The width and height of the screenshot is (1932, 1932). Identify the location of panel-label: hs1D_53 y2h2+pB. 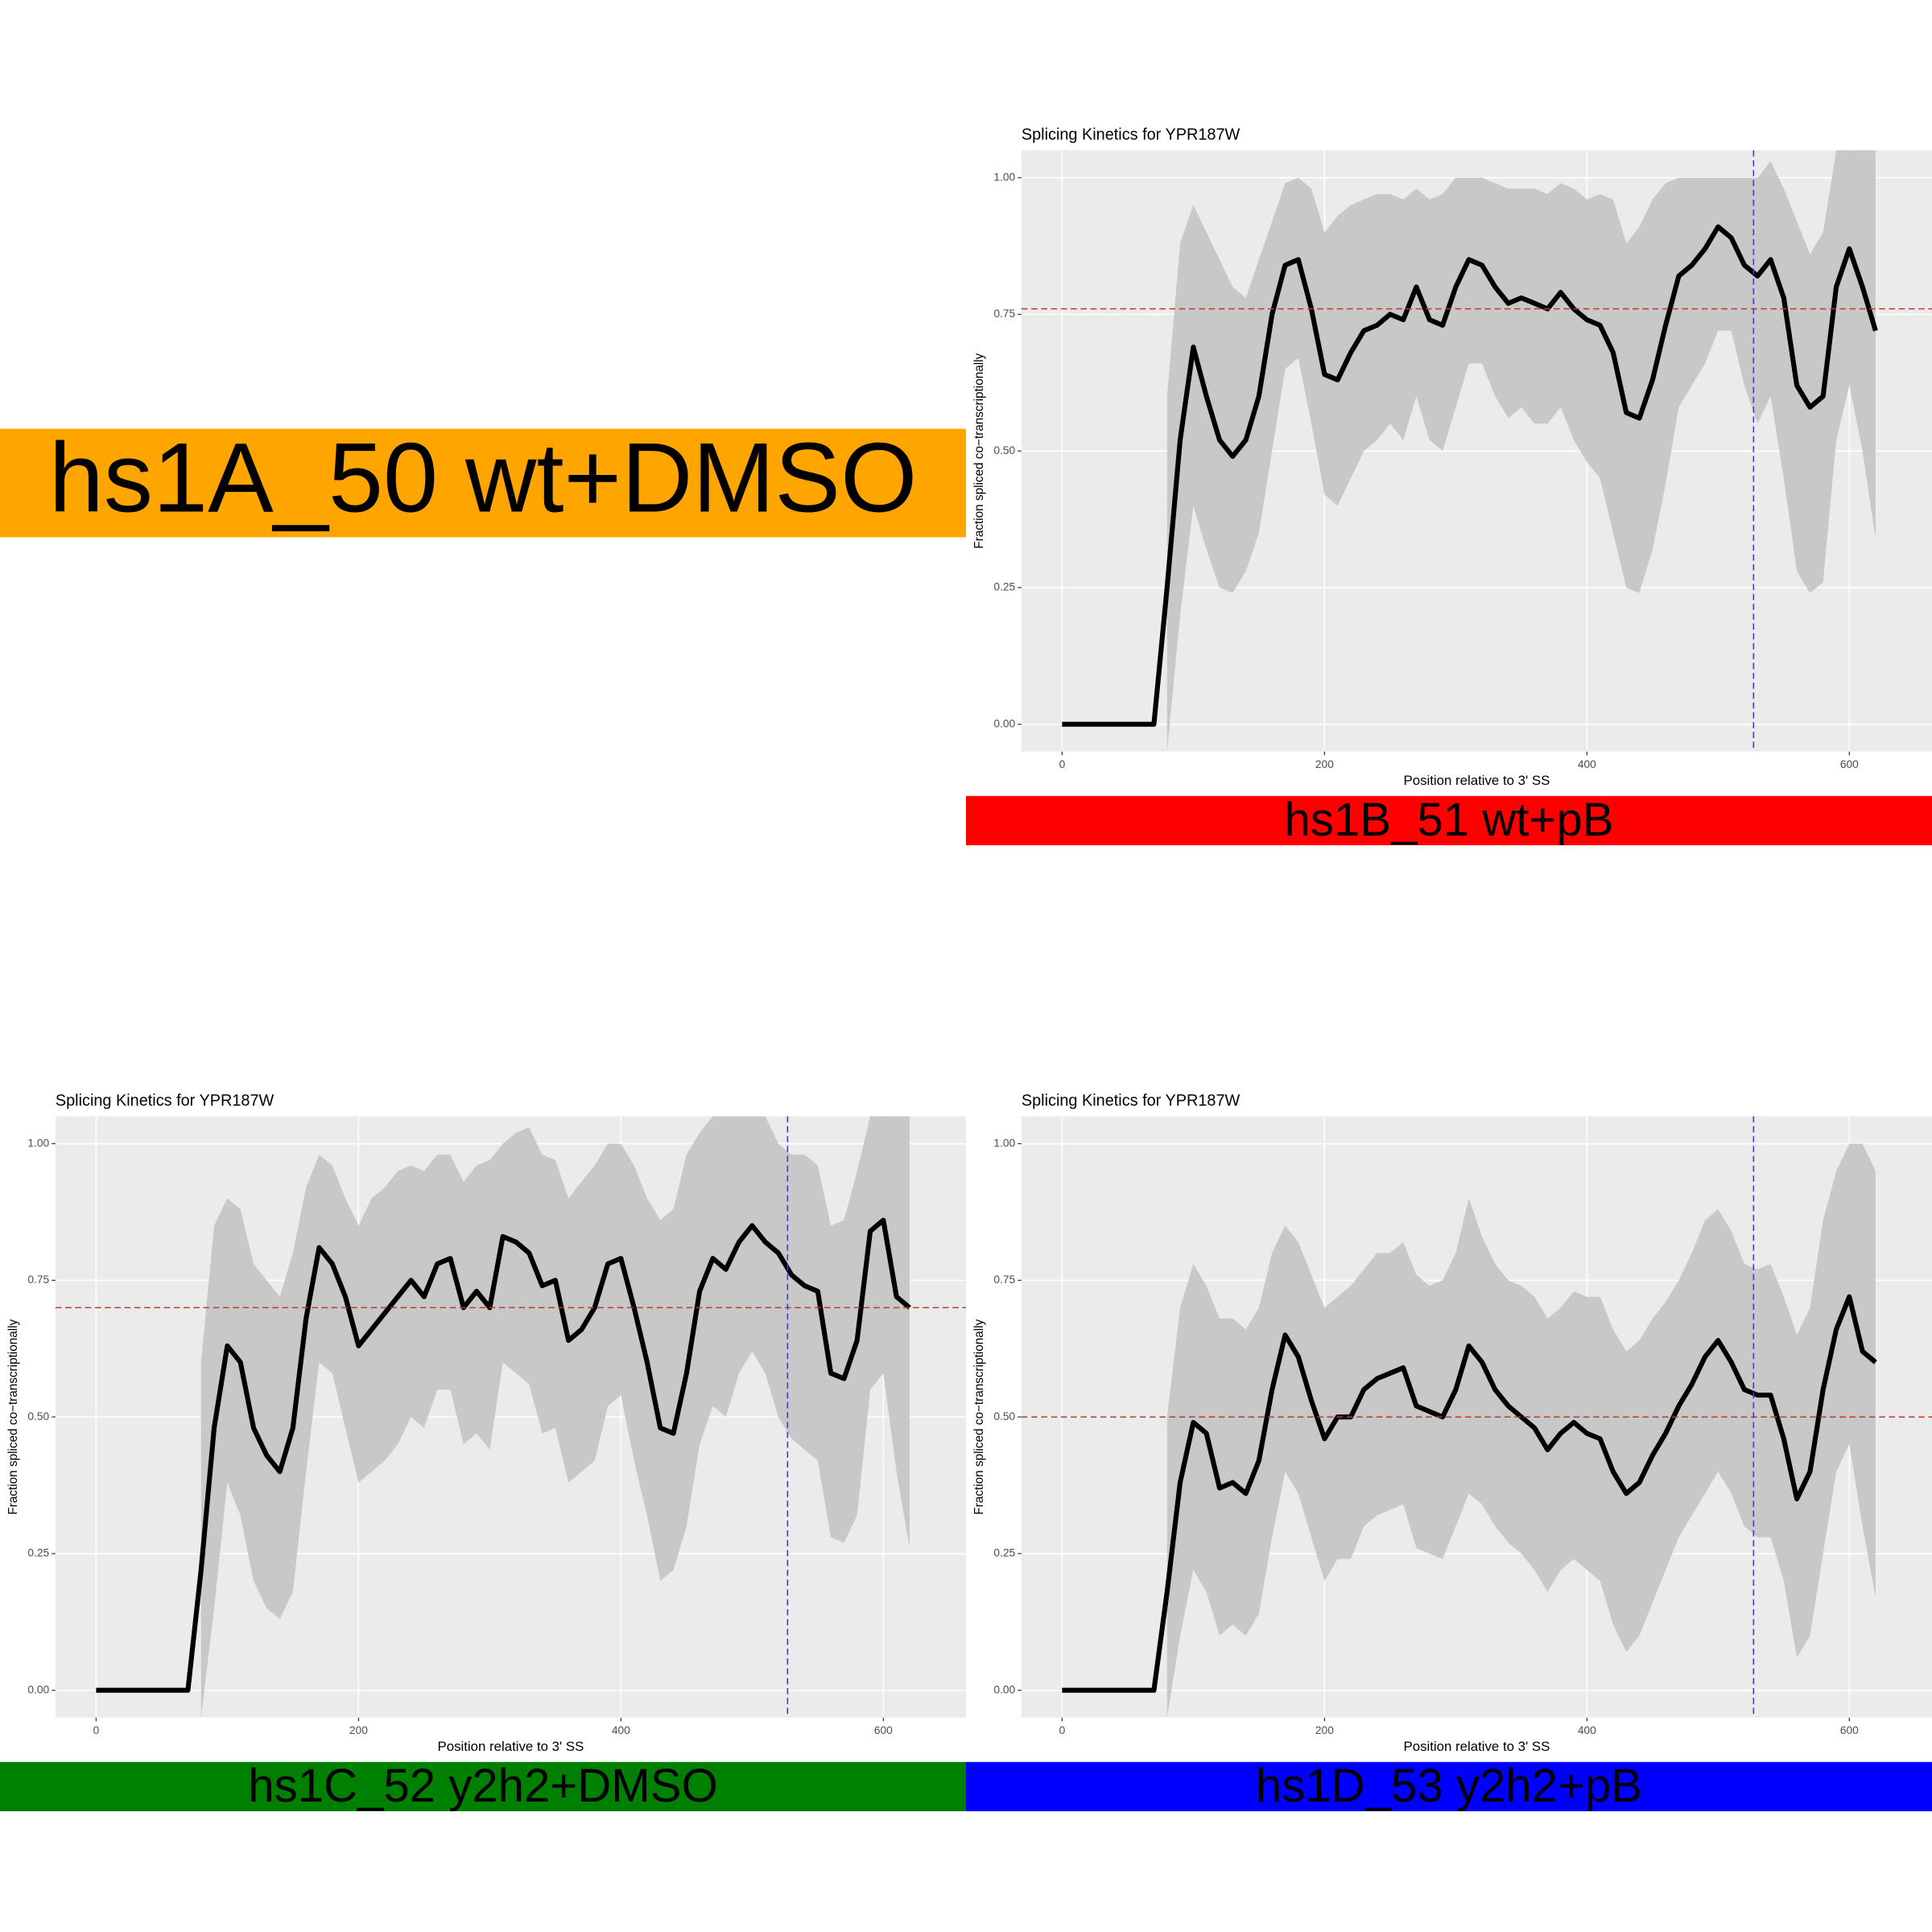
(1449, 1786).